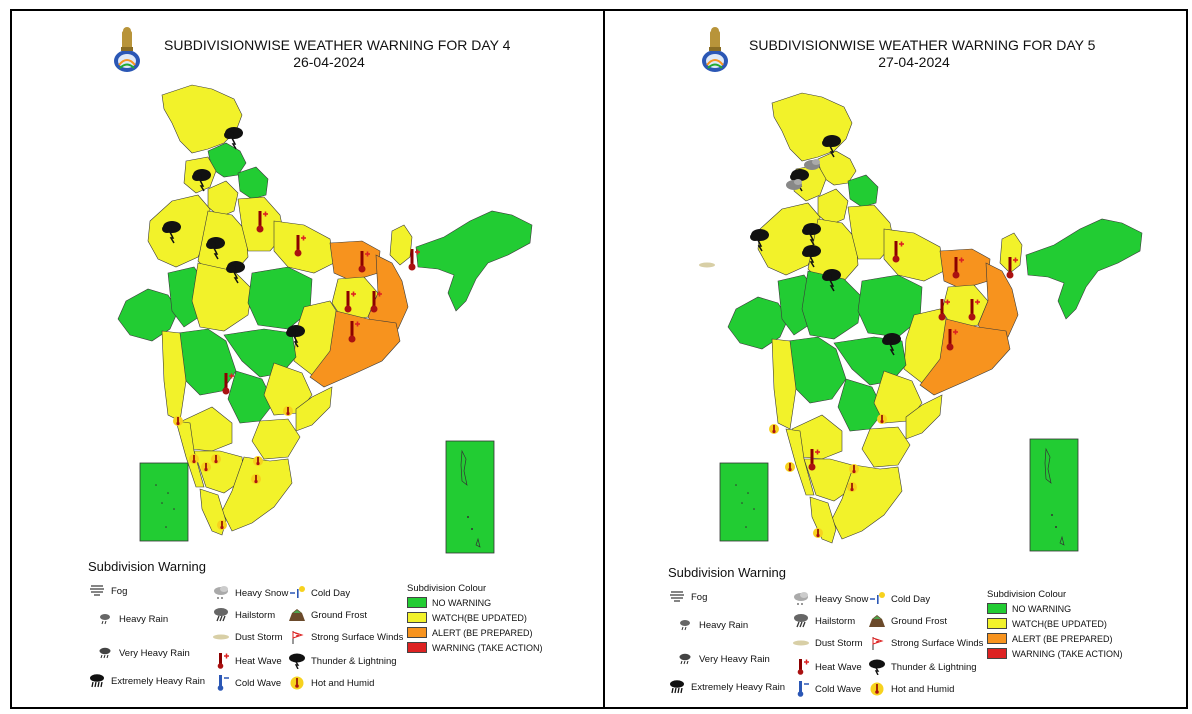  What do you see at coordinates (715, 49) in the screenshot?
I see `imd-emblem-icon` at bounding box center [715, 49].